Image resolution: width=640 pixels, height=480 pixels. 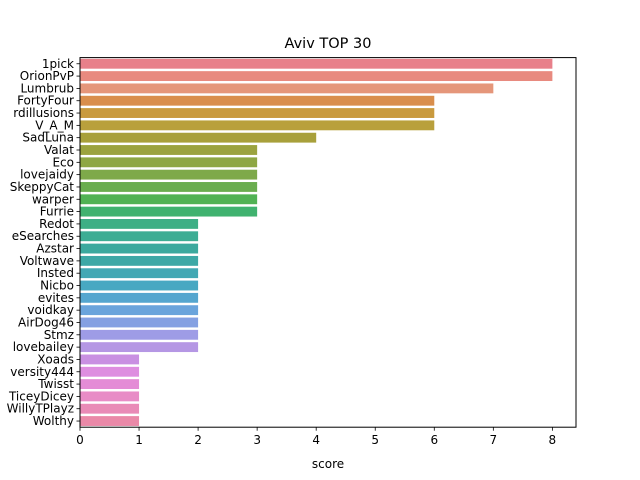 What do you see at coordinates (50, 310) in the screenshot?
I see `y-tick-label: voidkay` at bounding box center [50, 310].